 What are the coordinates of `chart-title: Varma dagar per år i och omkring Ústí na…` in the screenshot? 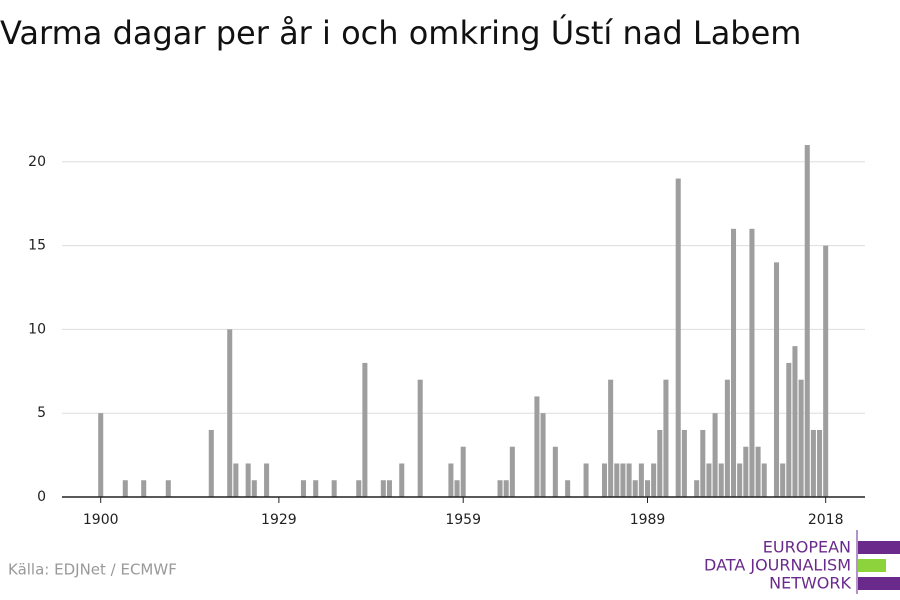 It's located at (400, 32).